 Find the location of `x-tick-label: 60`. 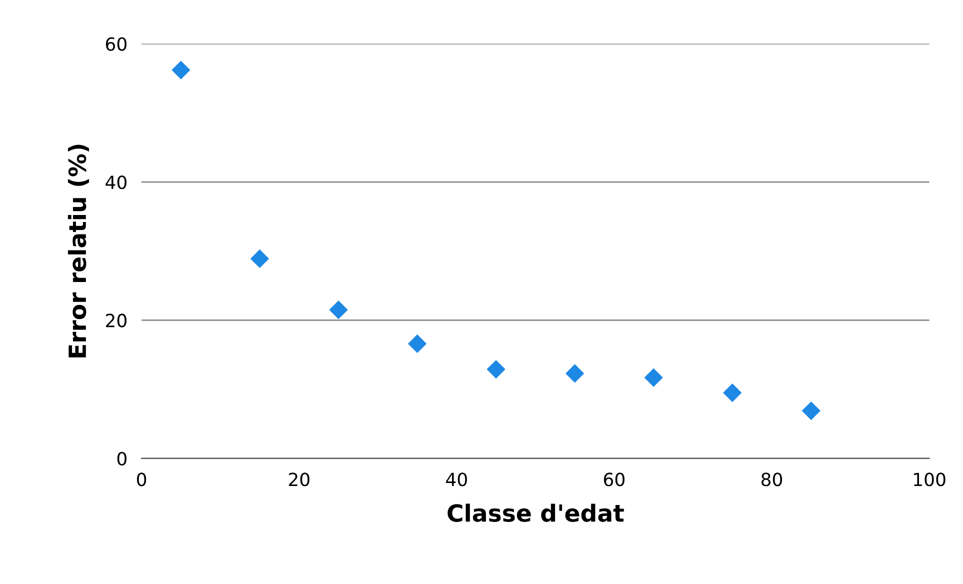

x-tick-label: 60 is located at coordinates (614, 479).